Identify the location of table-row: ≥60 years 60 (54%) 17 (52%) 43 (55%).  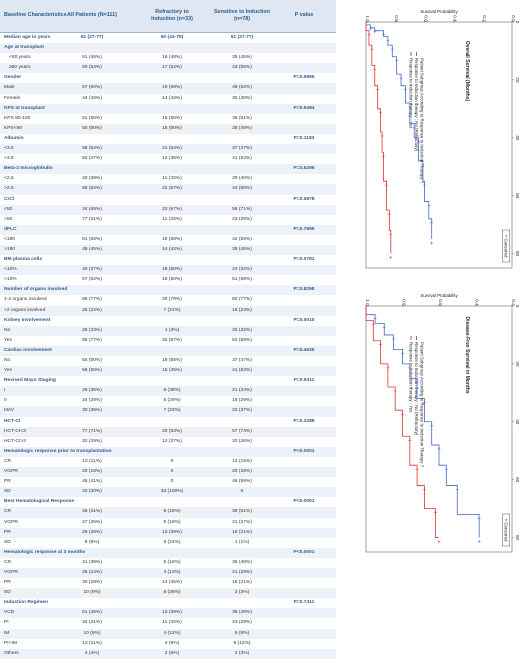
(168, 68).